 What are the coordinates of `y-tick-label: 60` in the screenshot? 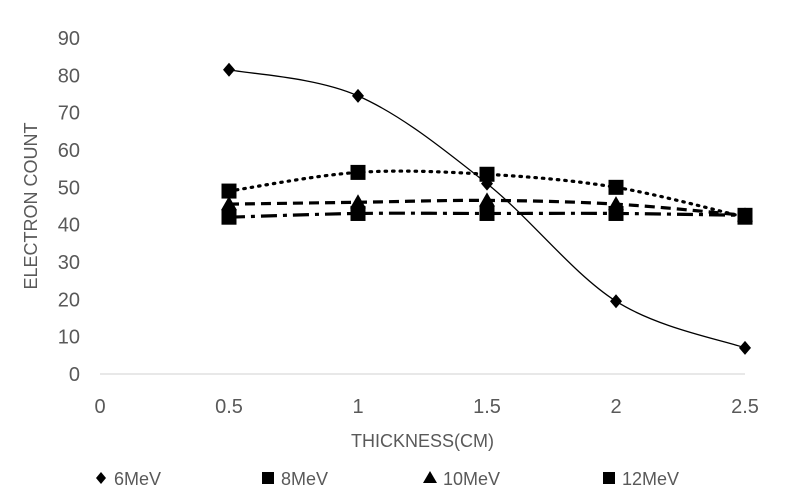 It's located at (69, 151).